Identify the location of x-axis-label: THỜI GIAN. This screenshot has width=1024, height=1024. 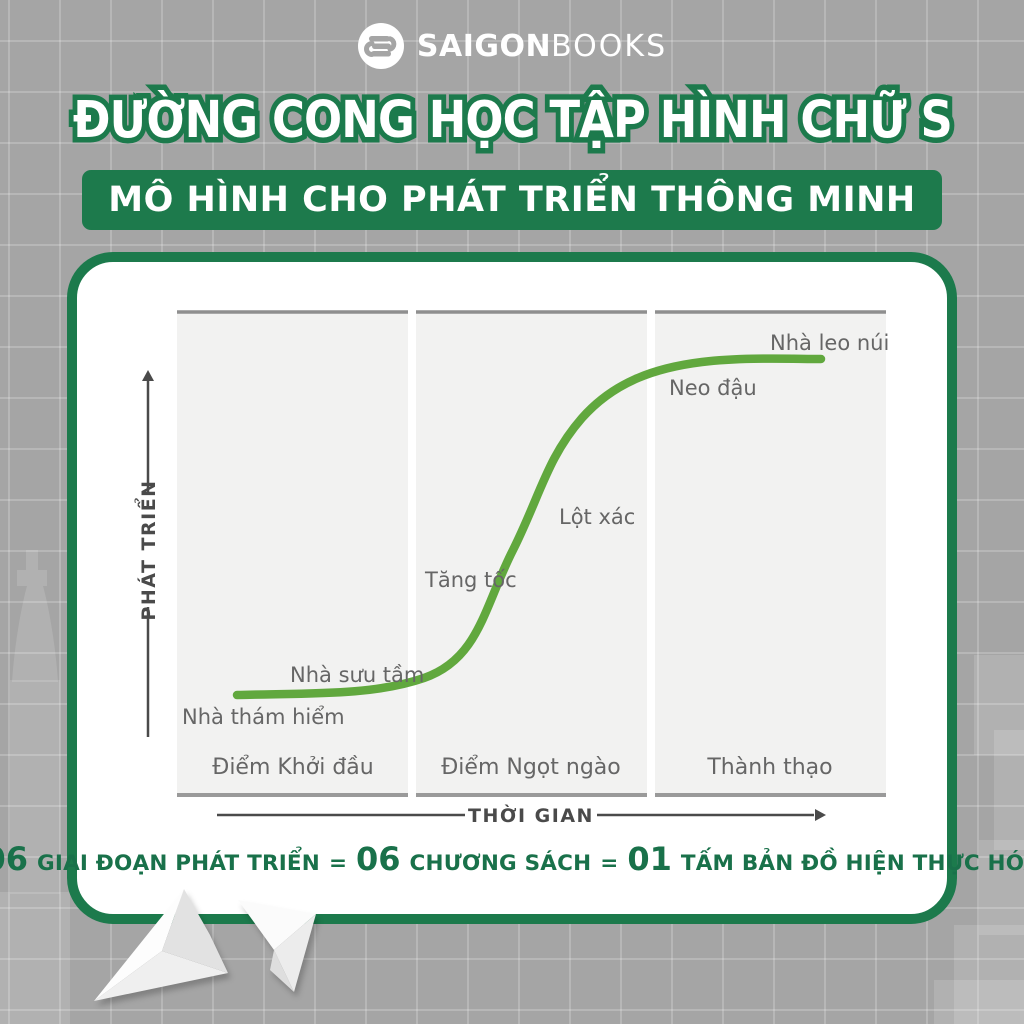
(531, 815).